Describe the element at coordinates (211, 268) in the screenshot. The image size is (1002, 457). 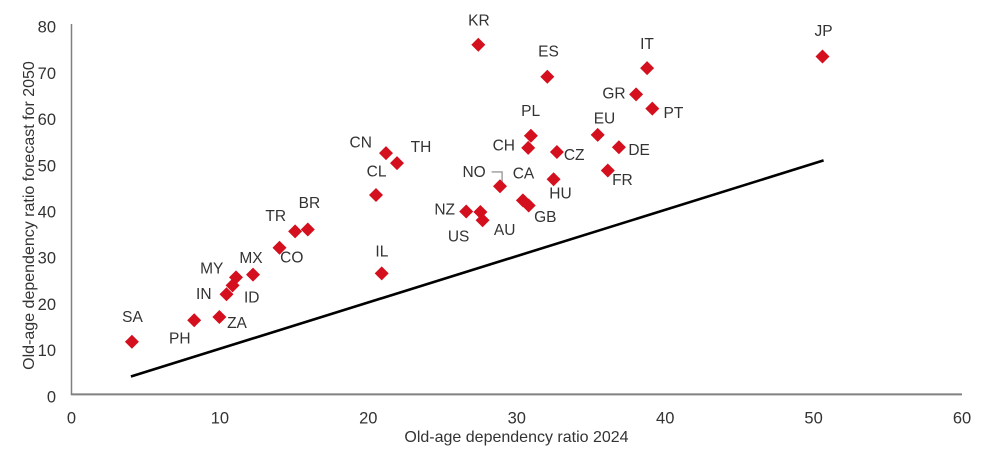
I see `svg-text: MY` at that location.